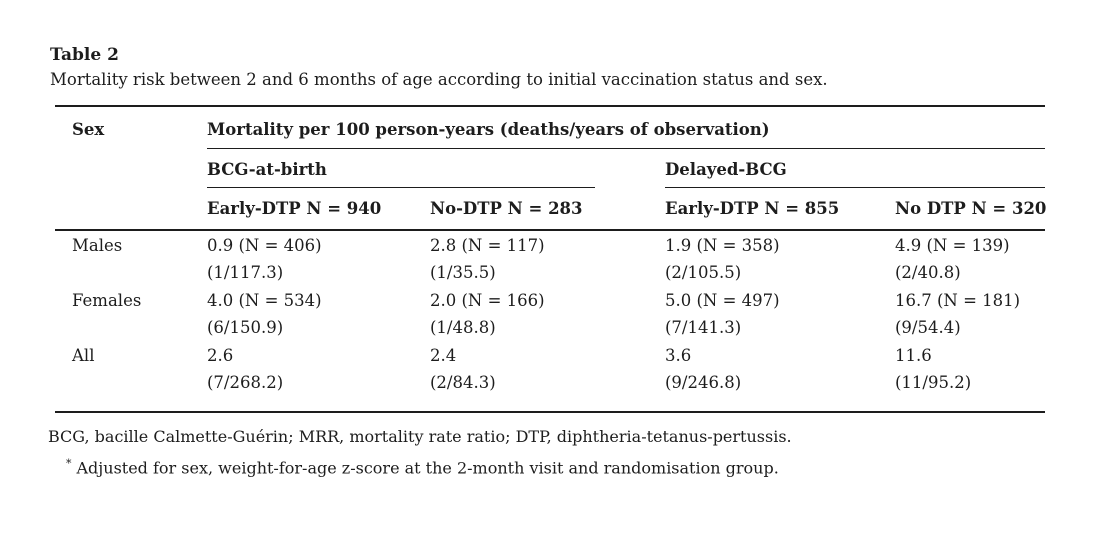  I want to click on cell-fraction: (7/268.2), so click(245, 382).